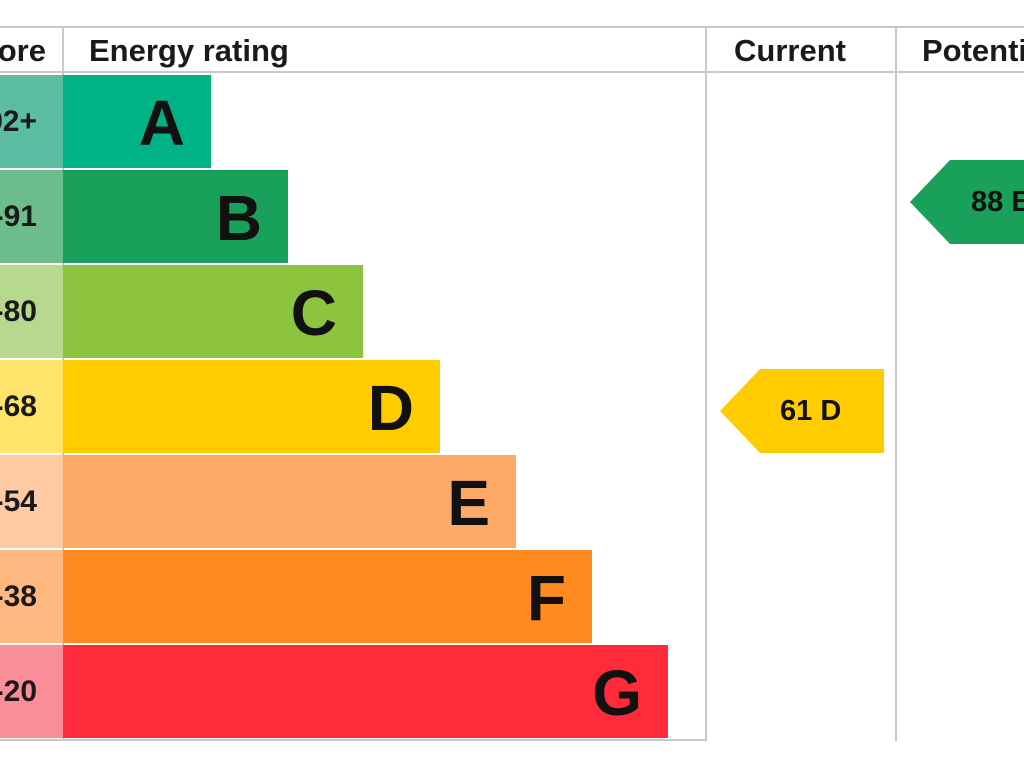 This screenshot has height=768, width=1024. I want to click on rating-bar-e: E, so click(289, 501).